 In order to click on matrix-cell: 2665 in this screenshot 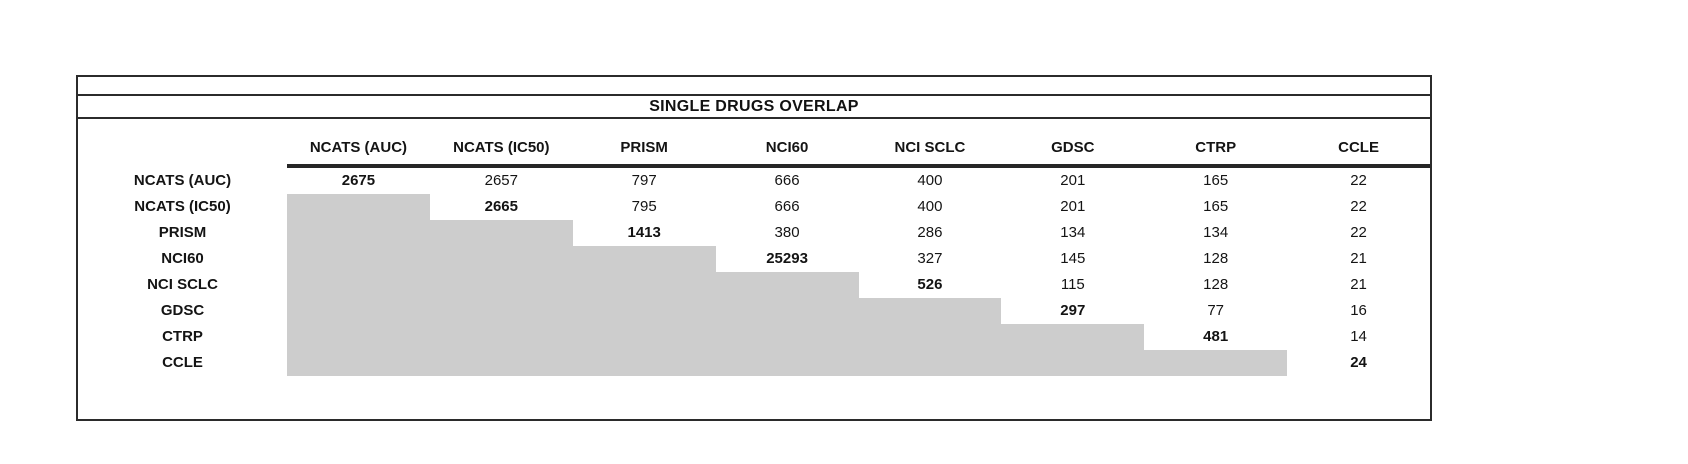, I will do `click(501, 206)`.